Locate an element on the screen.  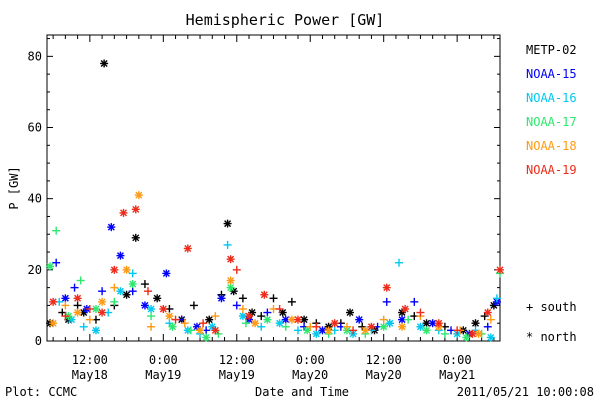
y-tick-label: 40 is located at coordinates (35, 199).